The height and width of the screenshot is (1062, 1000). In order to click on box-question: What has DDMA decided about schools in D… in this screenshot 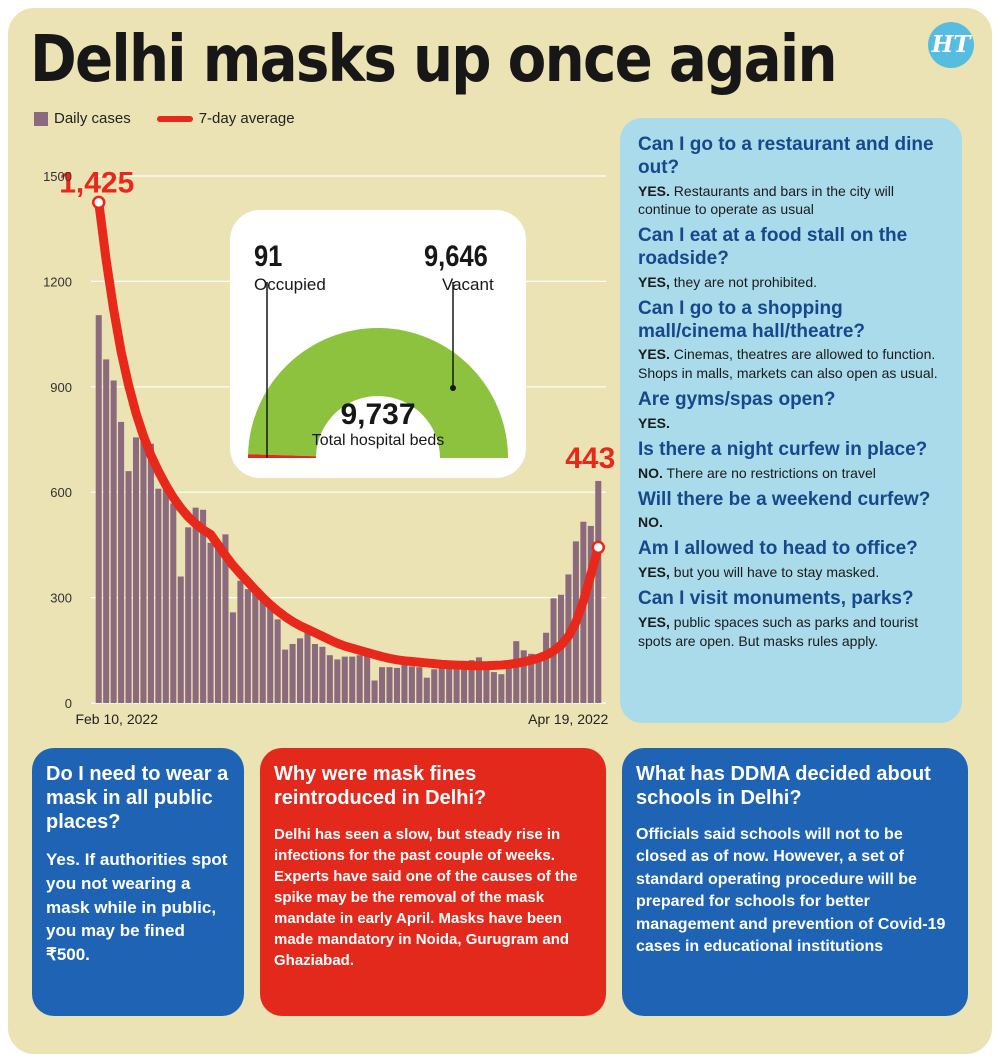, I will do `click(783, 786)`.